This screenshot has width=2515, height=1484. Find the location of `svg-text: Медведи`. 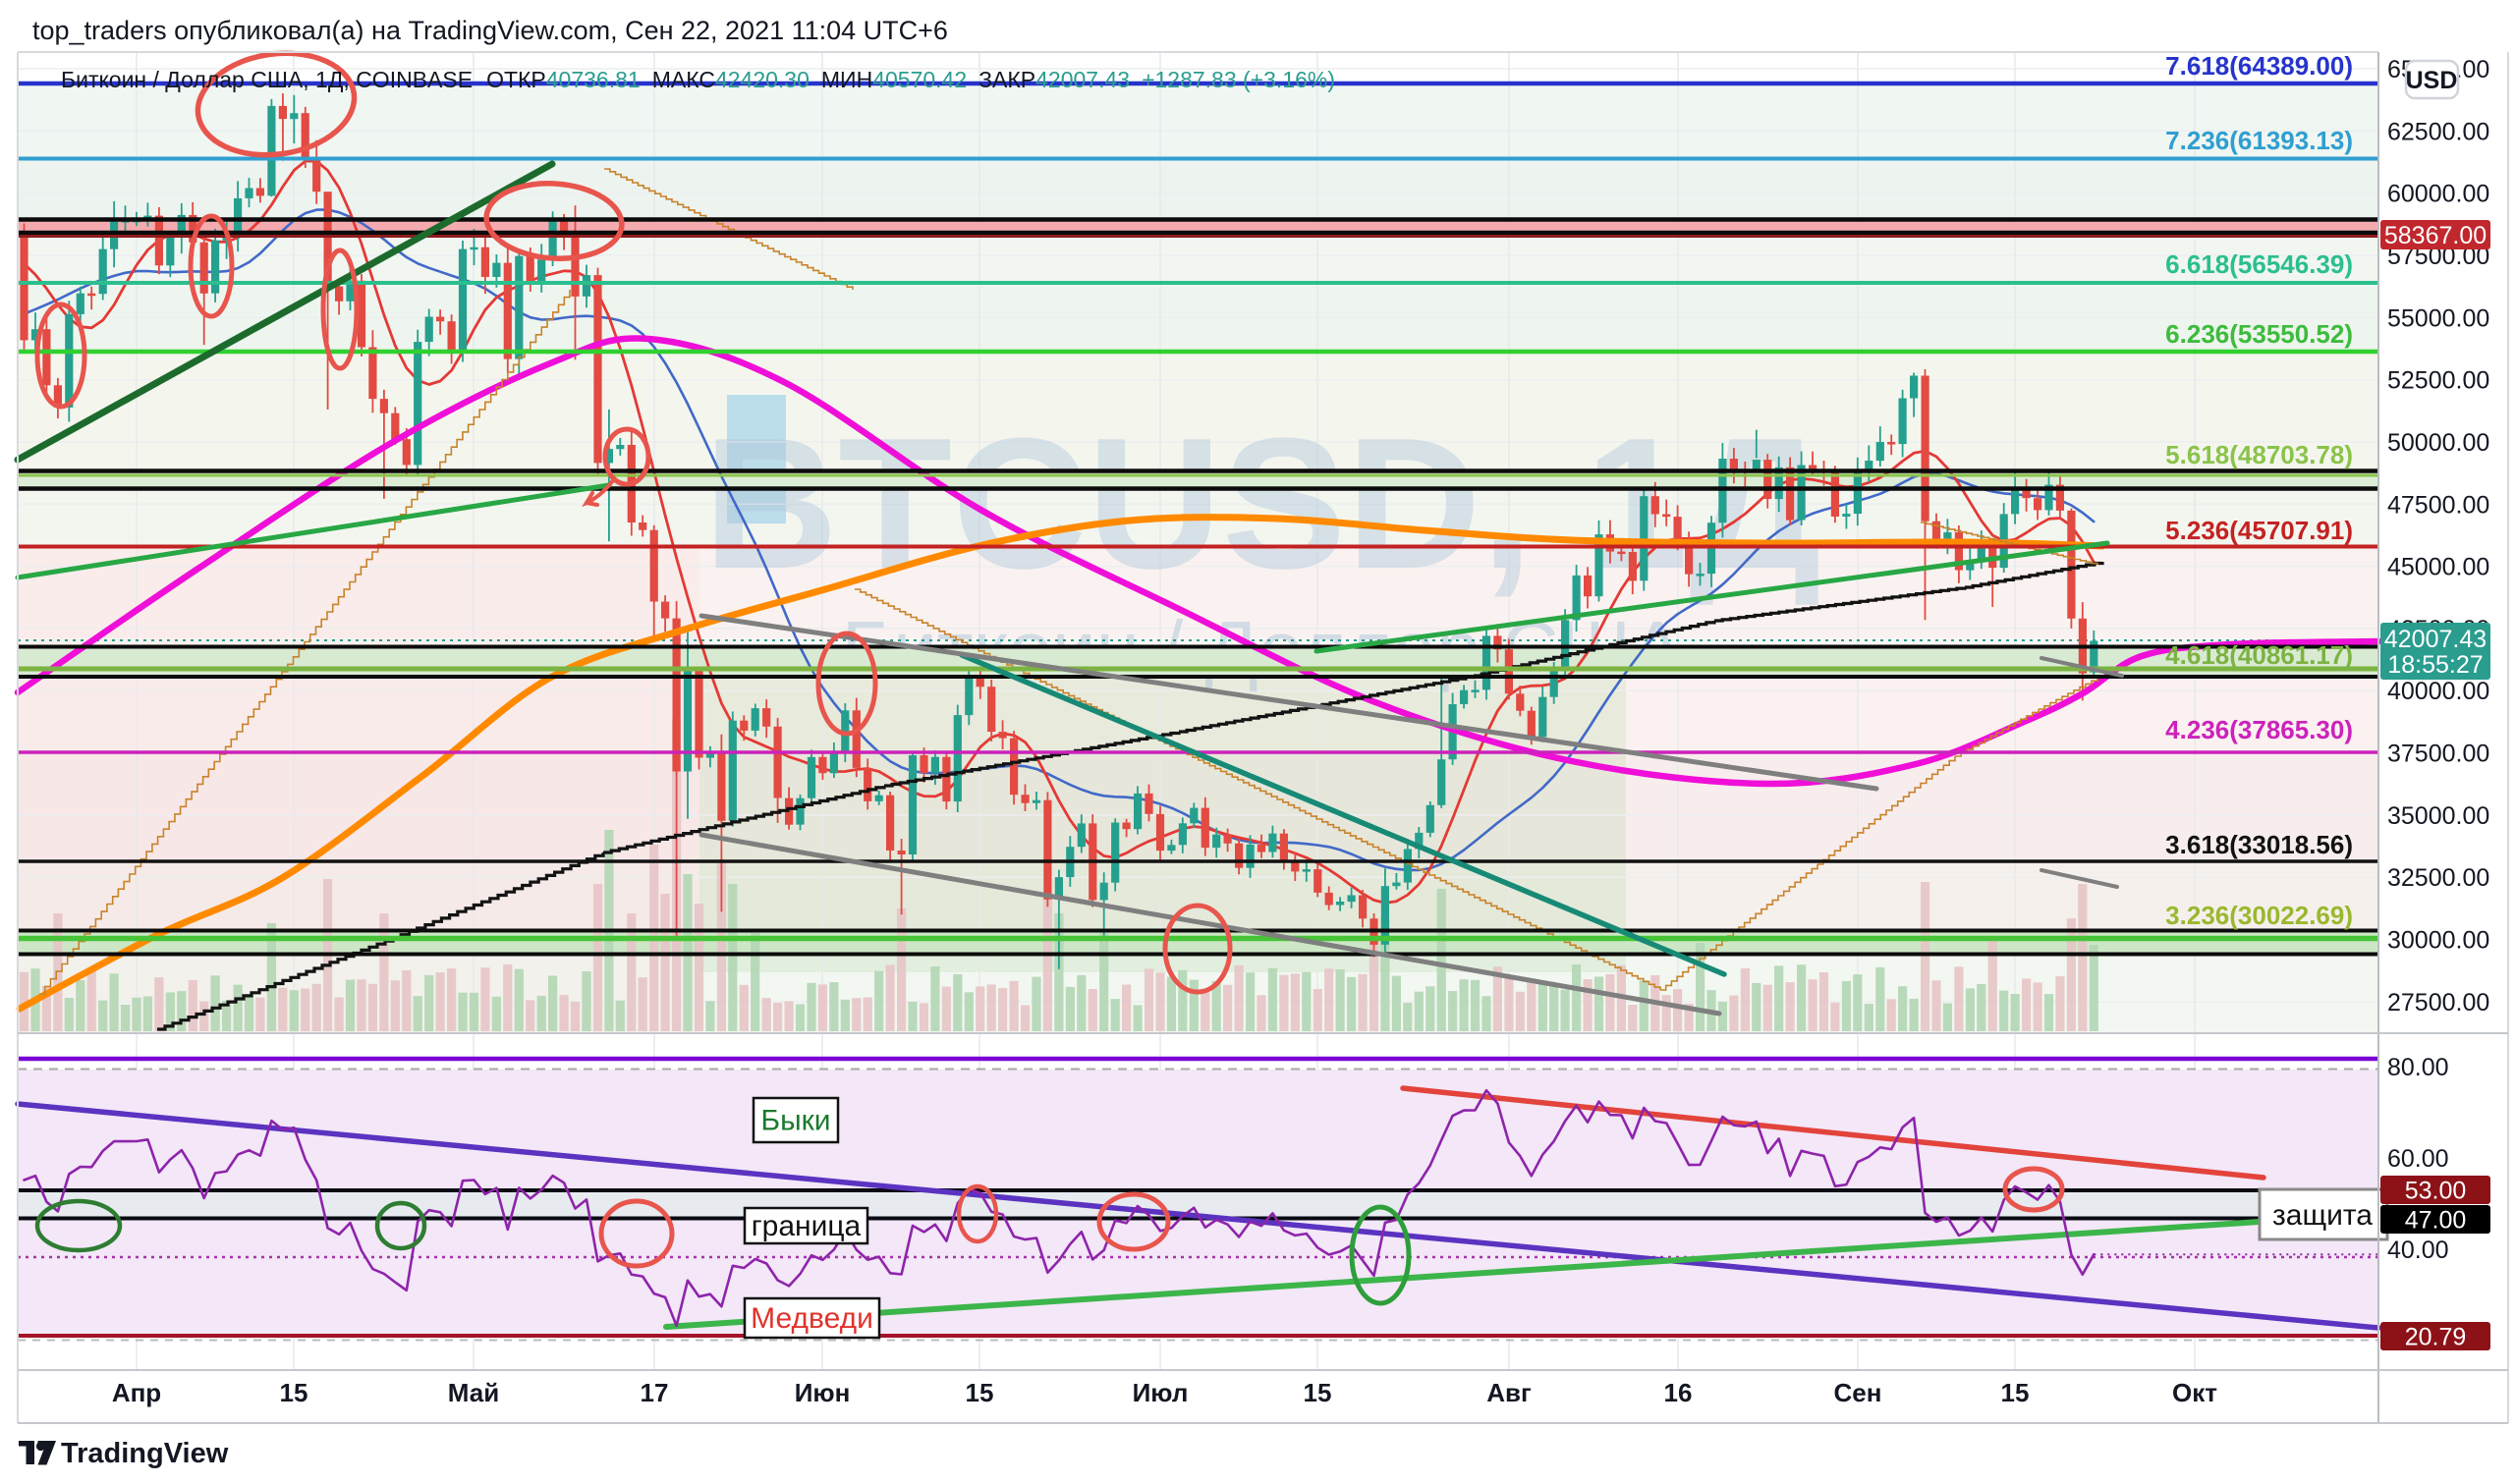

svg-text: Медведи is located at coordinates (812, 1318).